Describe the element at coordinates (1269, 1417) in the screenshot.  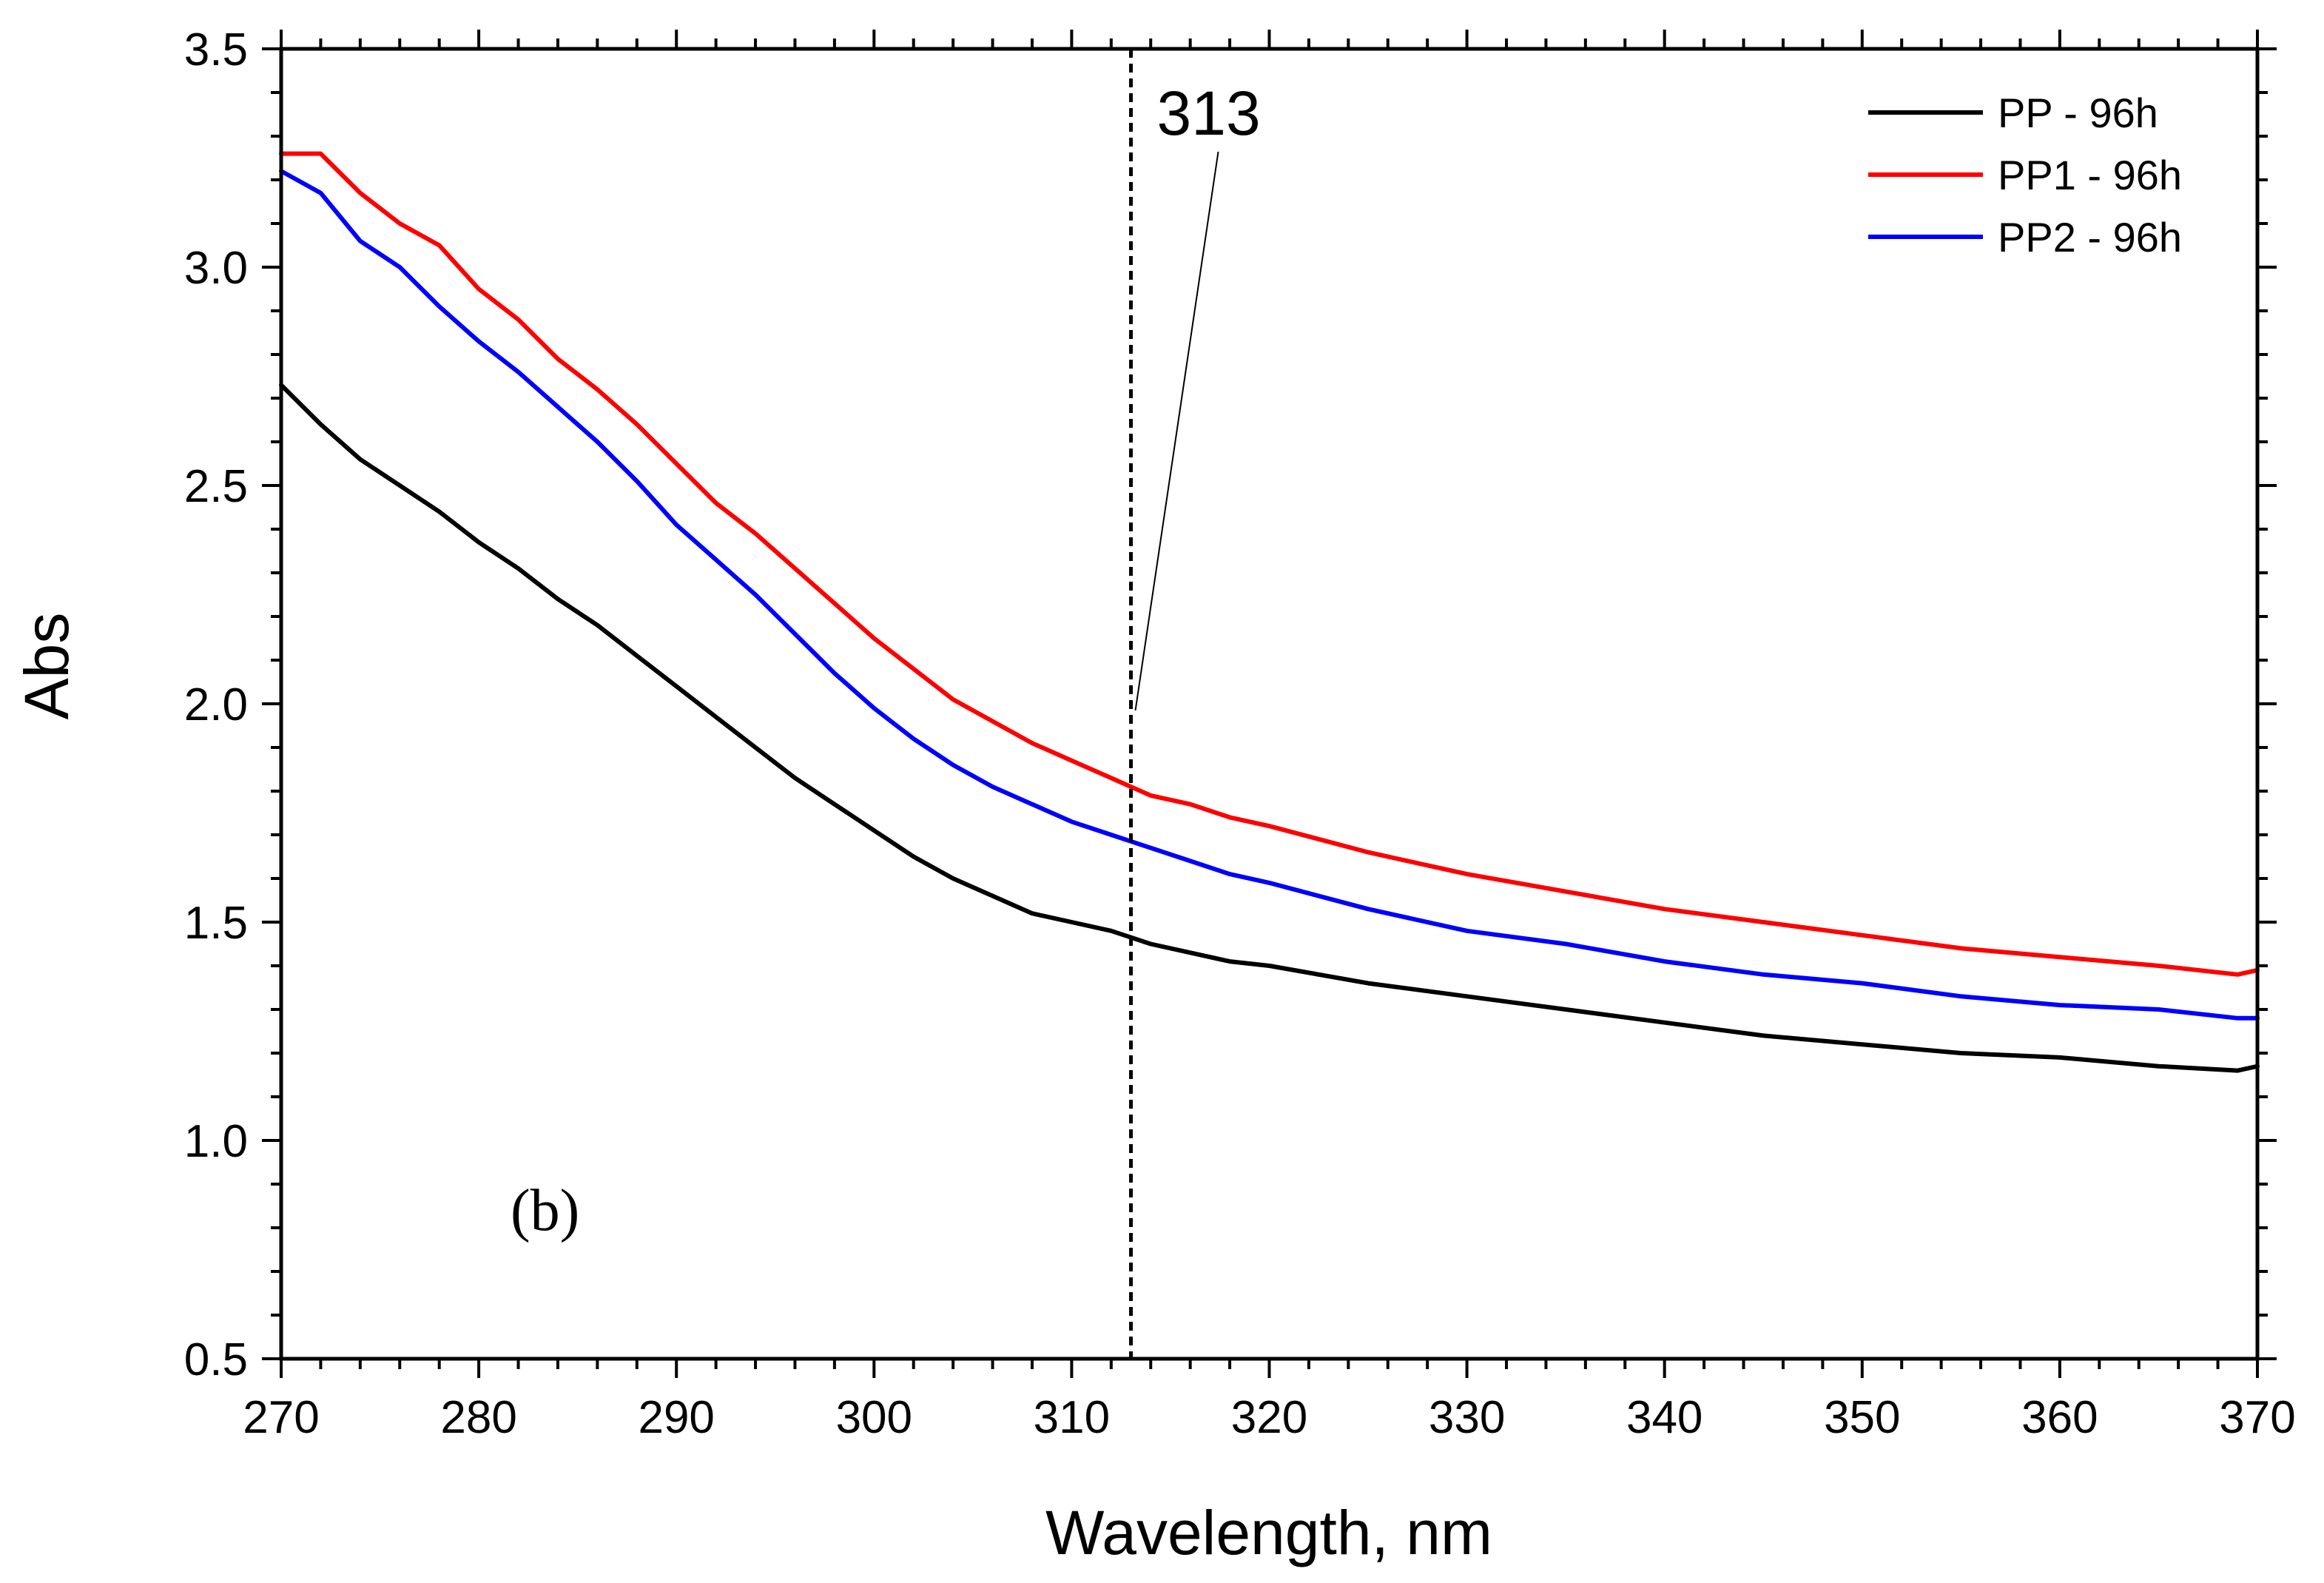
I see `x-tick-label: 320` at that location.